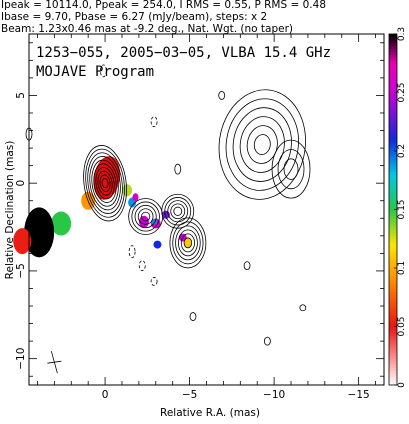  I want to click on y-axis-label: Relative Declination (mas), so click(10, 210).